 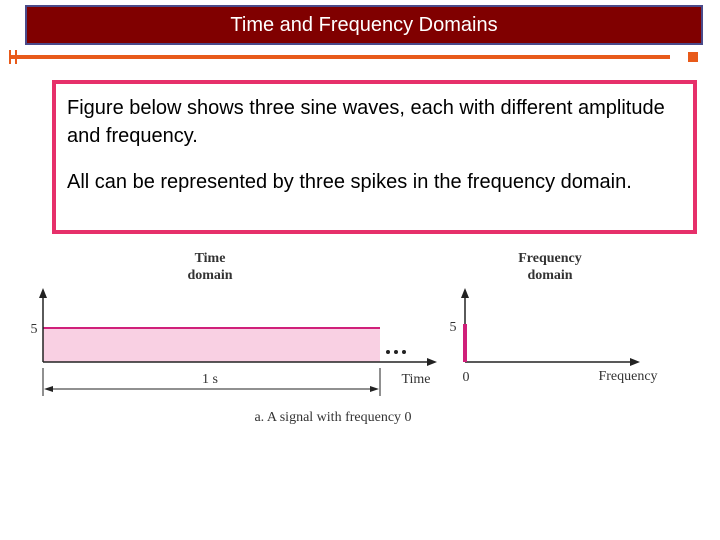 I want to click on caption: a. A signal with frequency 0, so click(x=332, y=417).